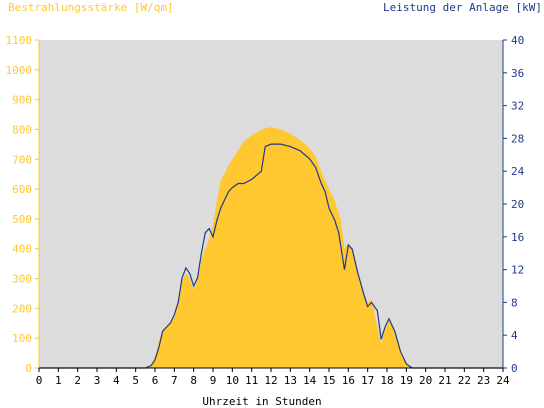 This screenshot has width=544, height=408. What do you see at coordinates (22, 204) in the screenshot?
I see `left-axis-ticks: 0 100 200 300 400 500 600 700 800 900 1000 1100` at bounding box center [22, 204].